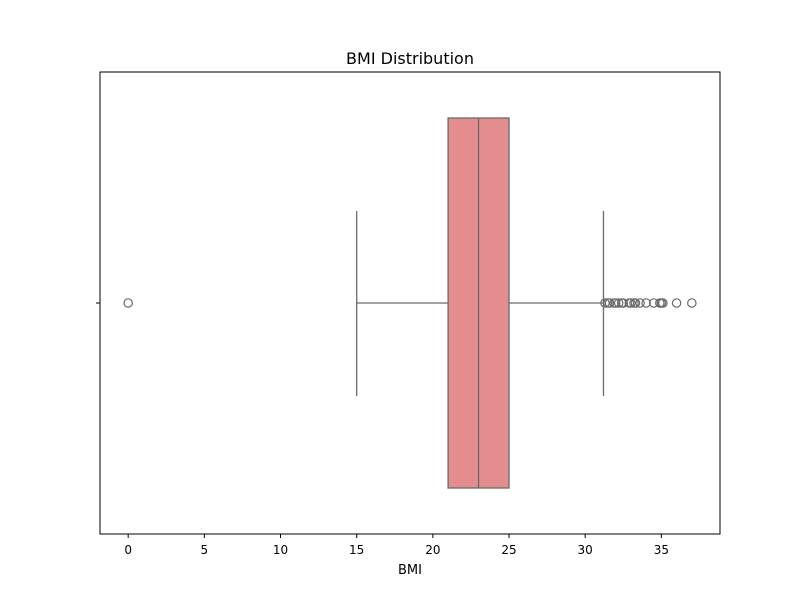  I want to click on x-tick-label: 20, so click(432, 550).